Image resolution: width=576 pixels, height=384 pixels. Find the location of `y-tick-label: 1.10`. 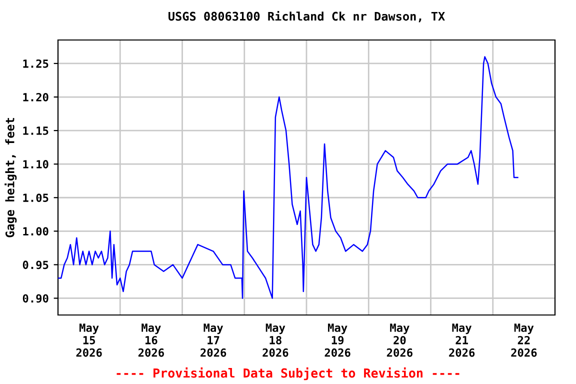

y-tick-label: 1.10 is located at coordinates (35, 164).